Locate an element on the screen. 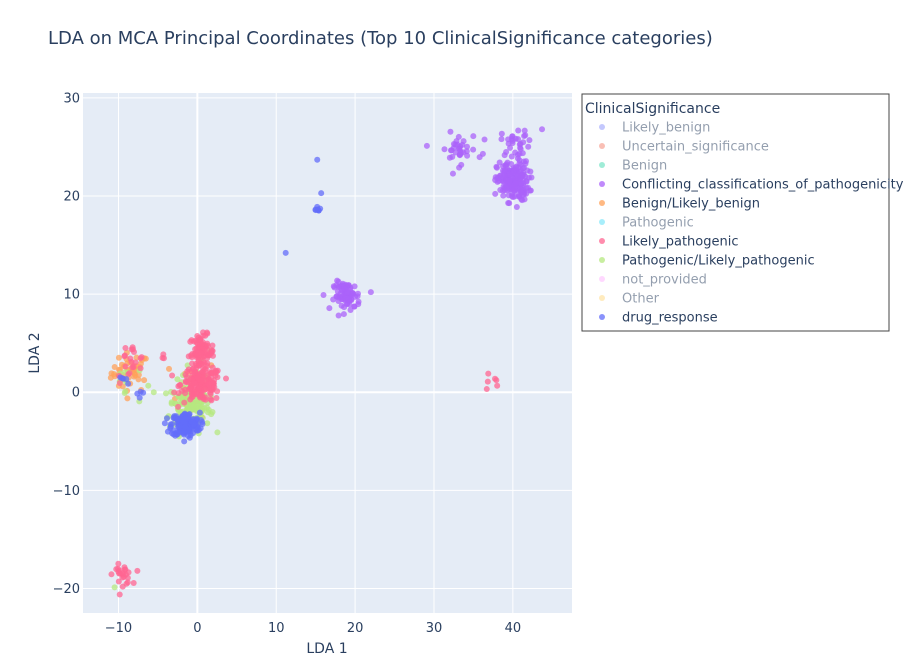 The width and height of the screenshot is (907, 669). legend-item: Benign is located at coordinates (633, 166).